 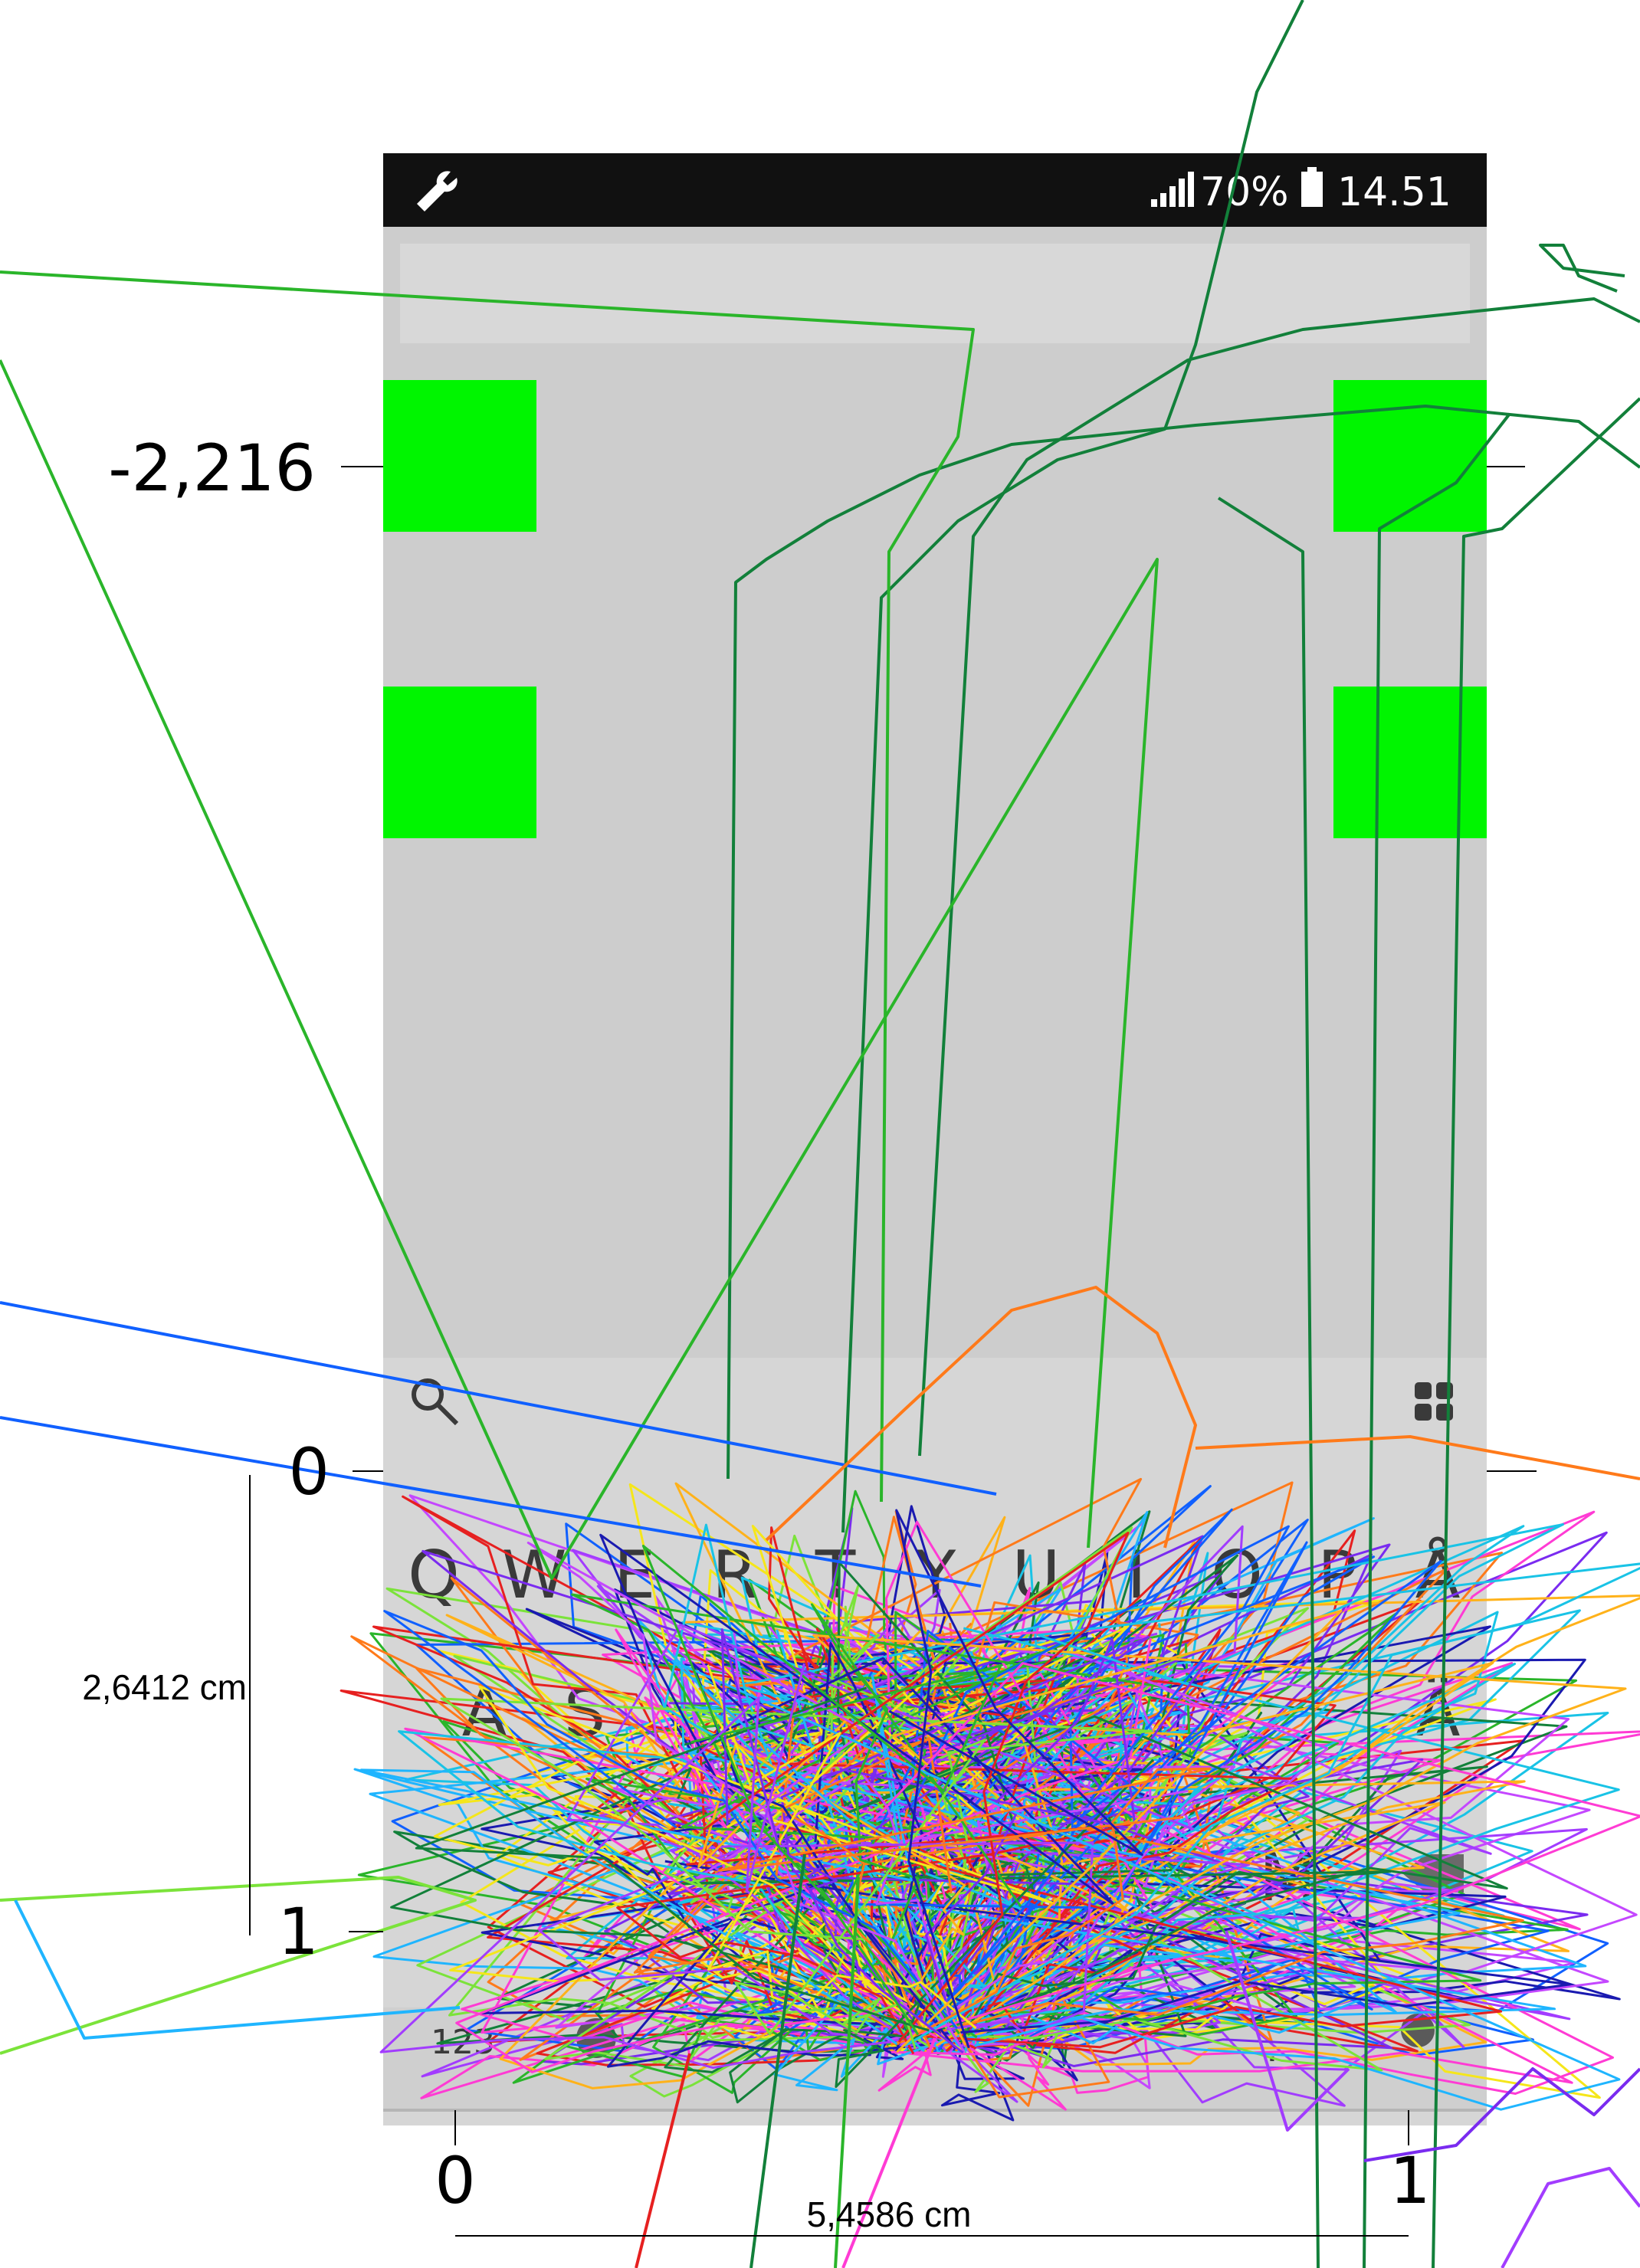 What do you see at coordinates (1312, 187) in the screenshot?
I see `battery-icon` at bounding box center [1312, 187].